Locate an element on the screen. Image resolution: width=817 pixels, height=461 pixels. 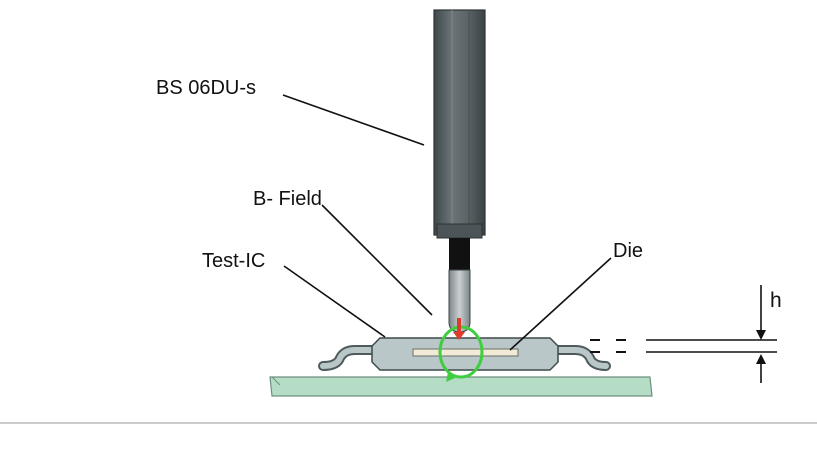
ic-leads is located at coordinates (464, 358).